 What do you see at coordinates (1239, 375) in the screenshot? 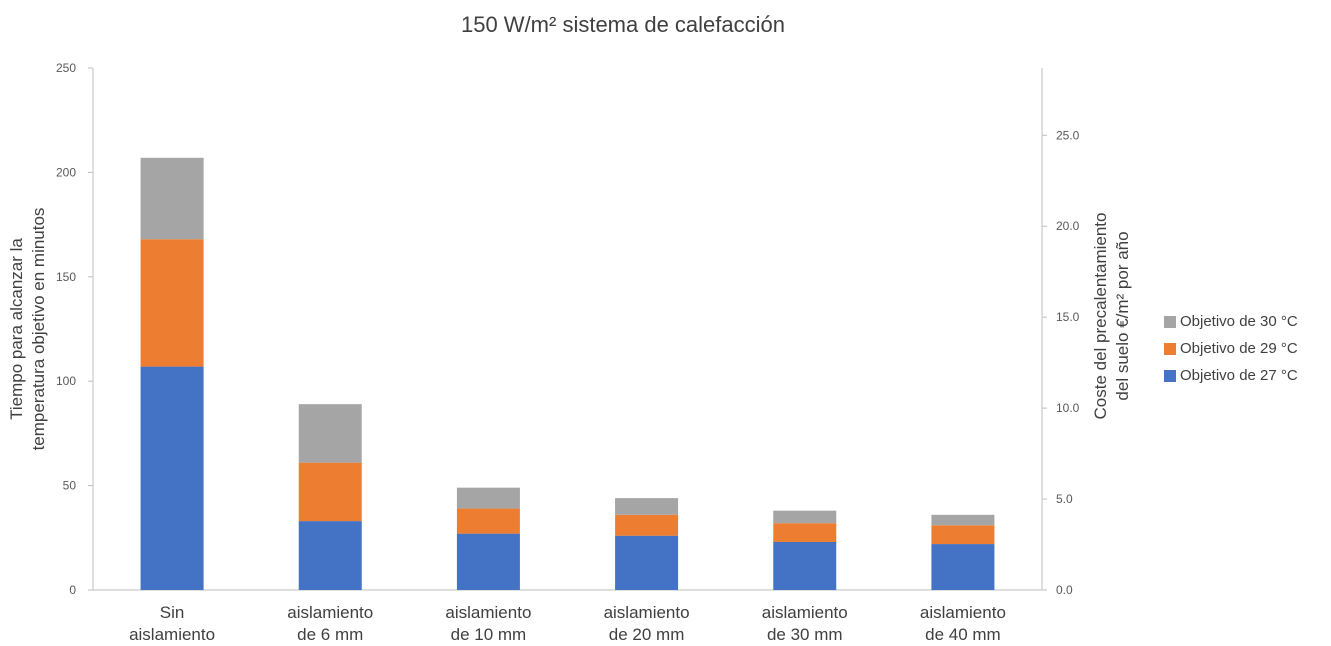
I see `legend-label: Objetivo de 27 °C` at bounding box center [1239, 375].